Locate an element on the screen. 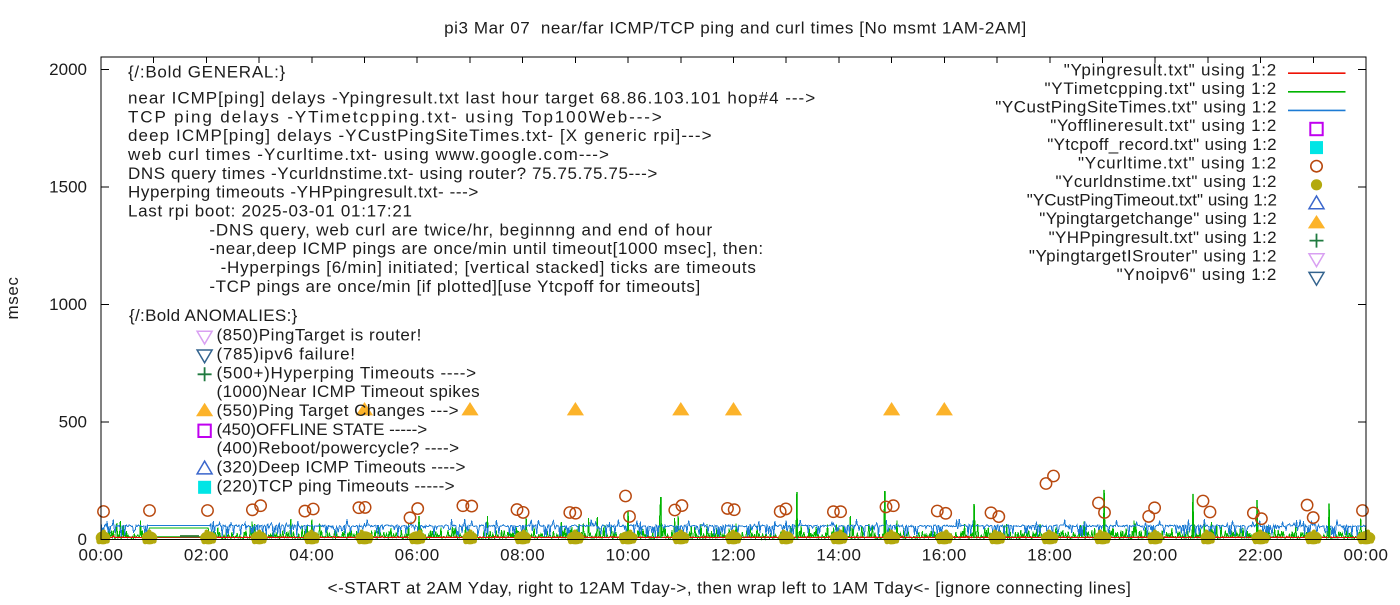 This screenshot has height=605, width=1400. svg-text: "YTimetcpping.txt" using 1:2 is located at coordinates (1161, 88).